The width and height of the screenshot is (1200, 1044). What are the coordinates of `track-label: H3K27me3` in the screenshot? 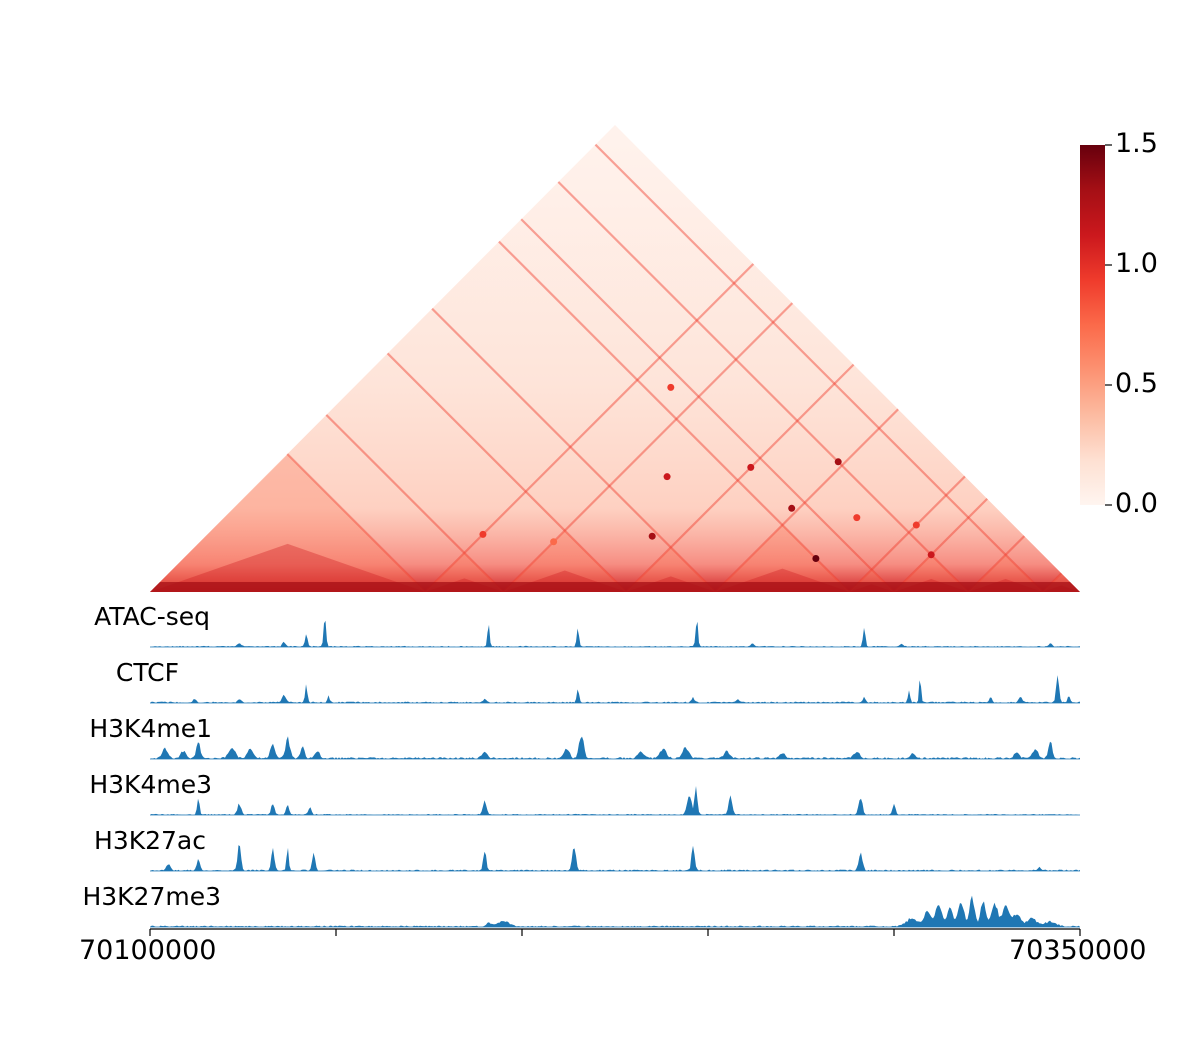 It's located at (151, 896).